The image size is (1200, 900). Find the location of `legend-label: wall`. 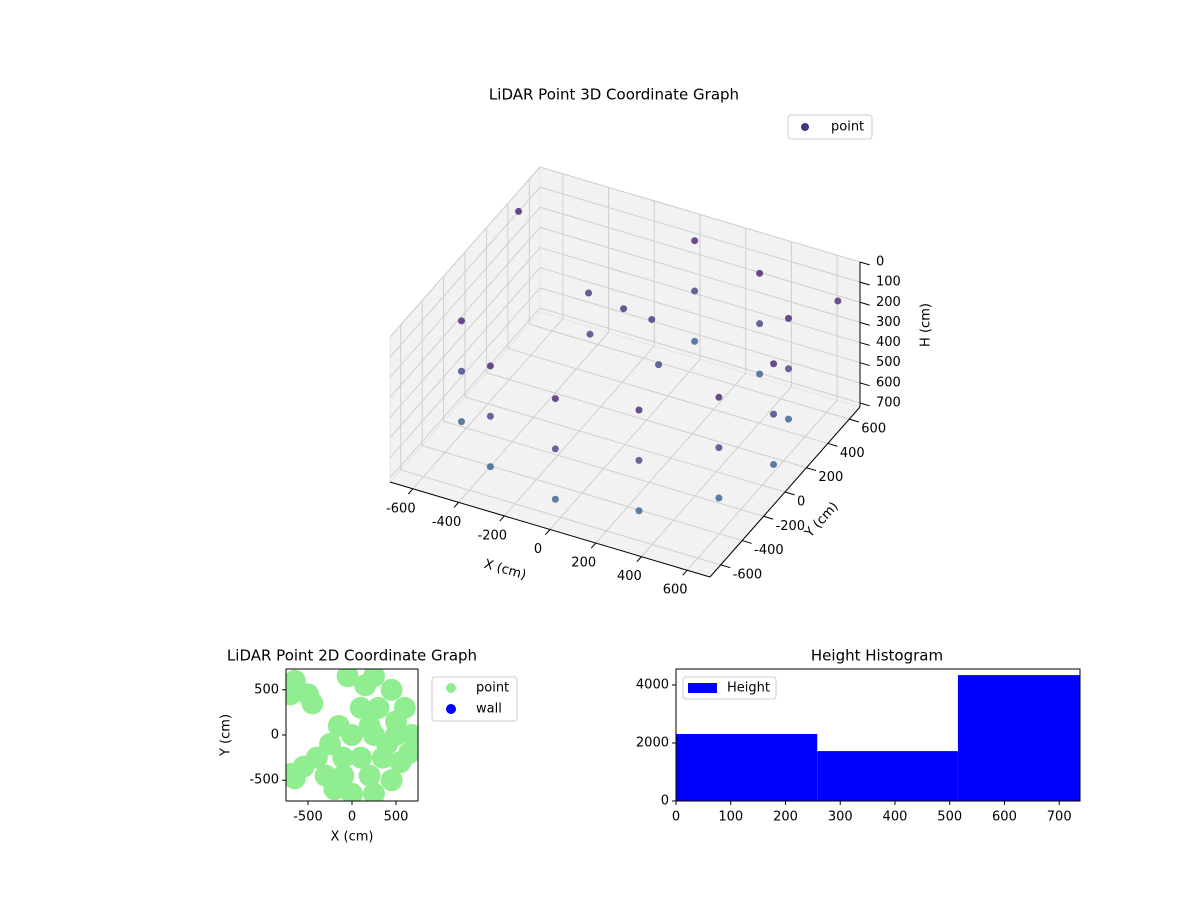

legend-label: wall is located at coordinates (489, 709).